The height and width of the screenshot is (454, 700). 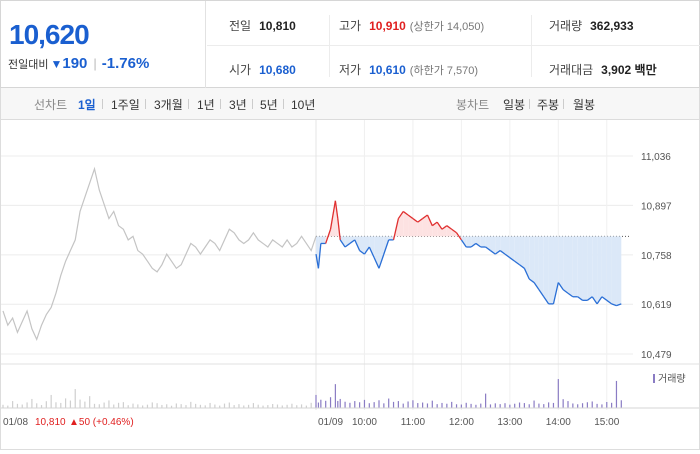 I want to click on chart-tabs-bar: 선차트 1일 1주일 3개월 1년 3년 5년 10년 봉차트 일봉 주봉 월봉, so click(x=350, y=104).